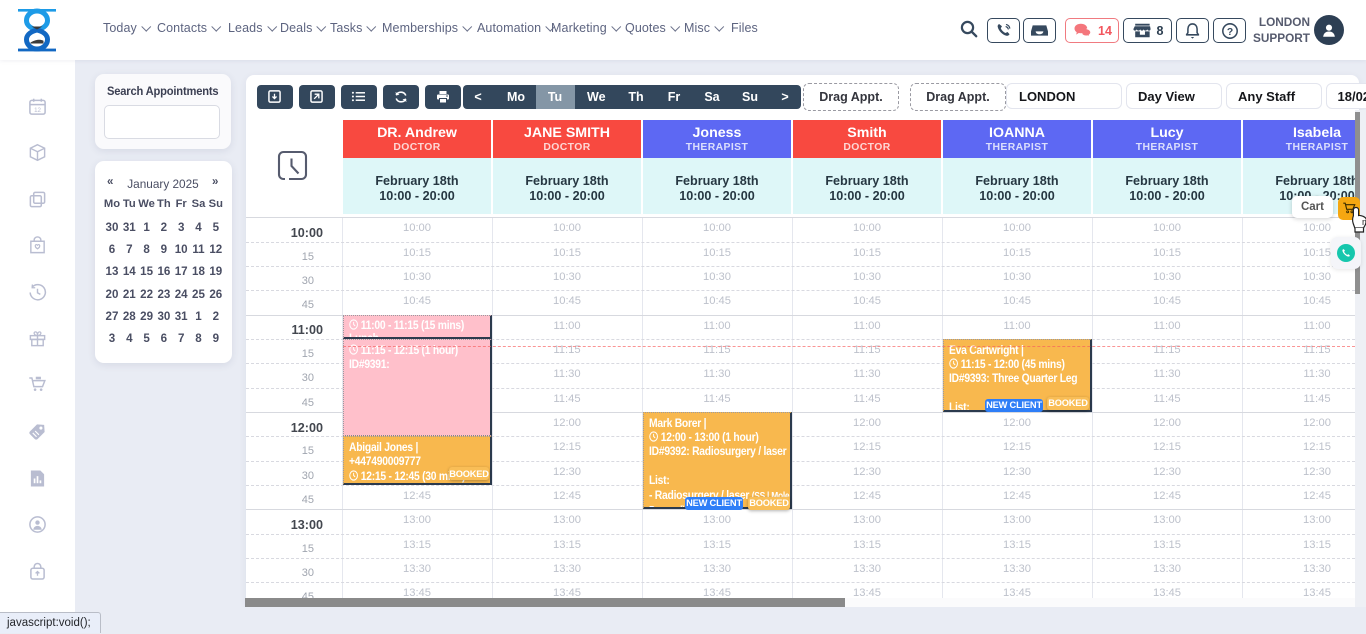 The width and height of the screenshot is (1366, 634). Describe the element at coordinates (37, 110) in the screenshot. I see `svg-text: 12` at that location.